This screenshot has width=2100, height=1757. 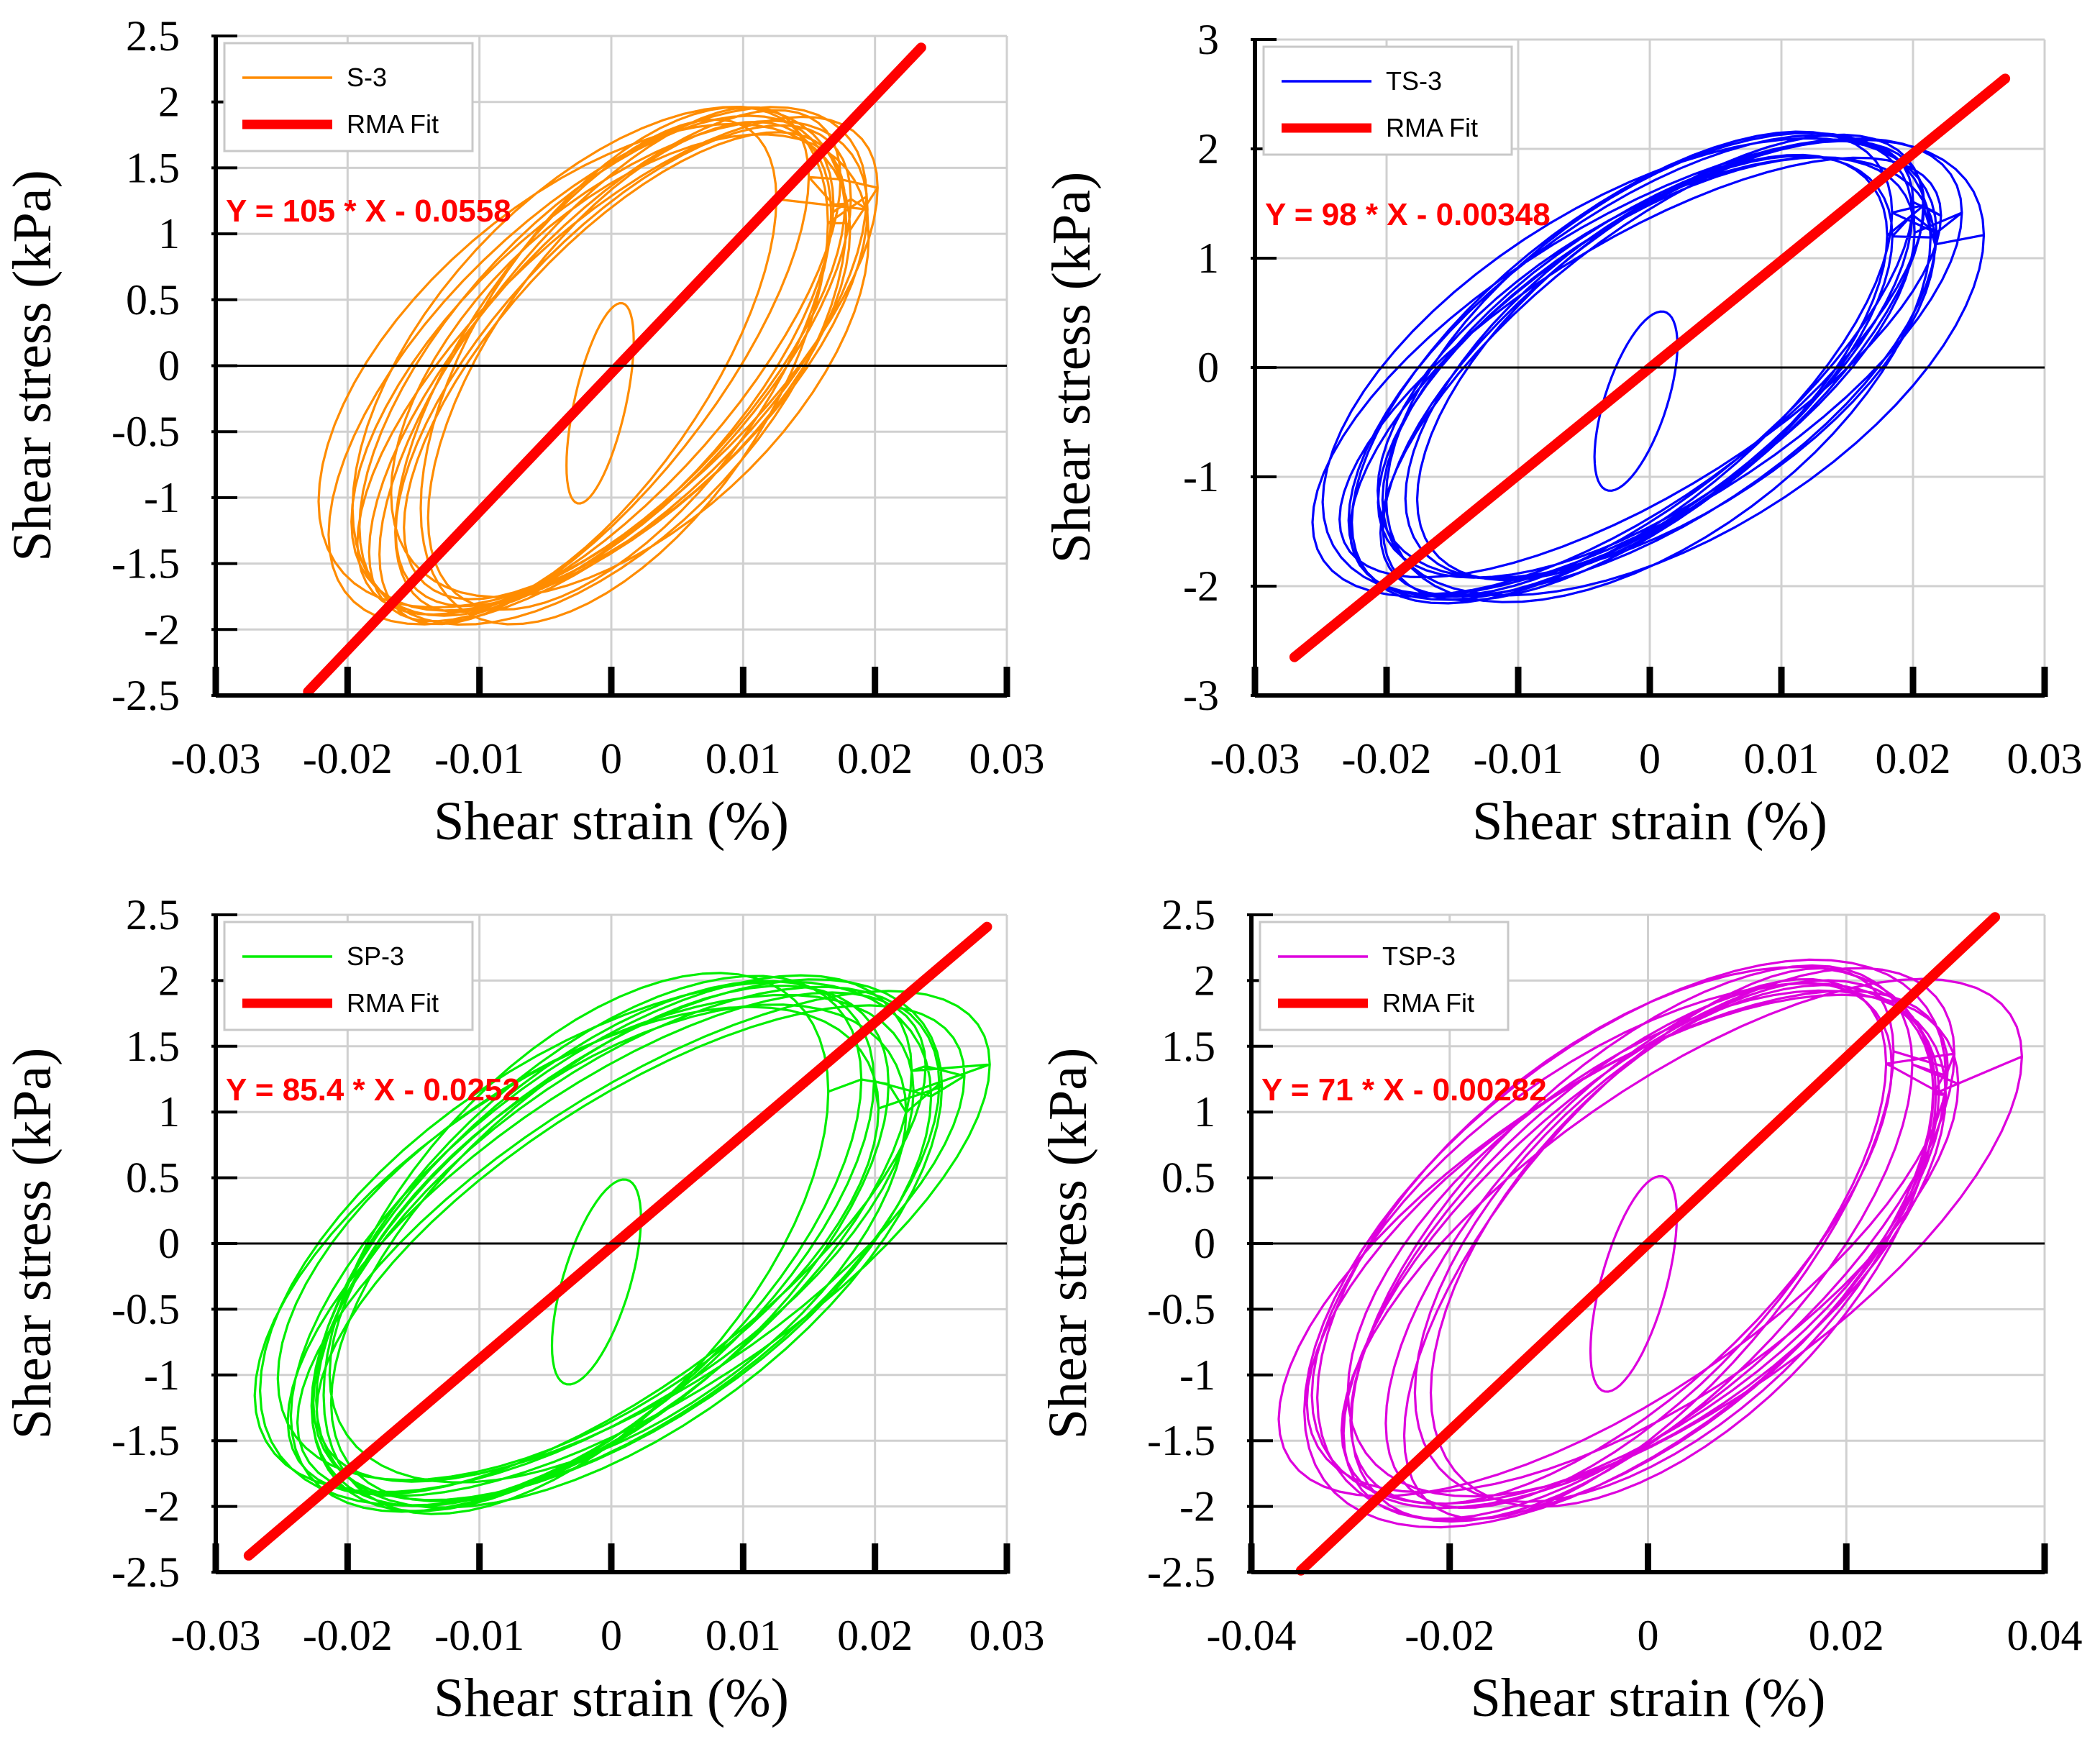 What do you see at coordinates (1414, 81) in the screenshot?
I see `legend-label: TS-3` at bounding box center [1414, 81].